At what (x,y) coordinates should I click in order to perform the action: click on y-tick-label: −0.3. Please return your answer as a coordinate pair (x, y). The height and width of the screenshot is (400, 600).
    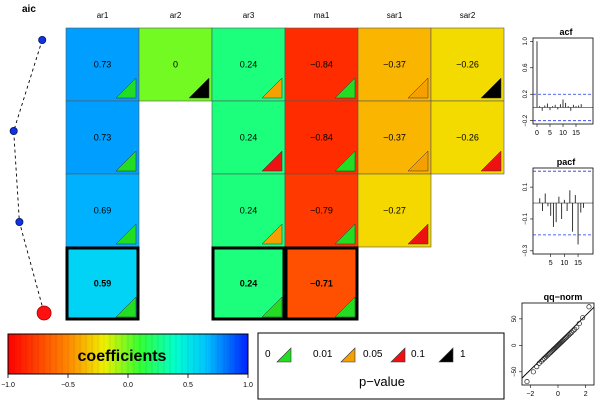
    Looking at the image, I should click on (526, 250).